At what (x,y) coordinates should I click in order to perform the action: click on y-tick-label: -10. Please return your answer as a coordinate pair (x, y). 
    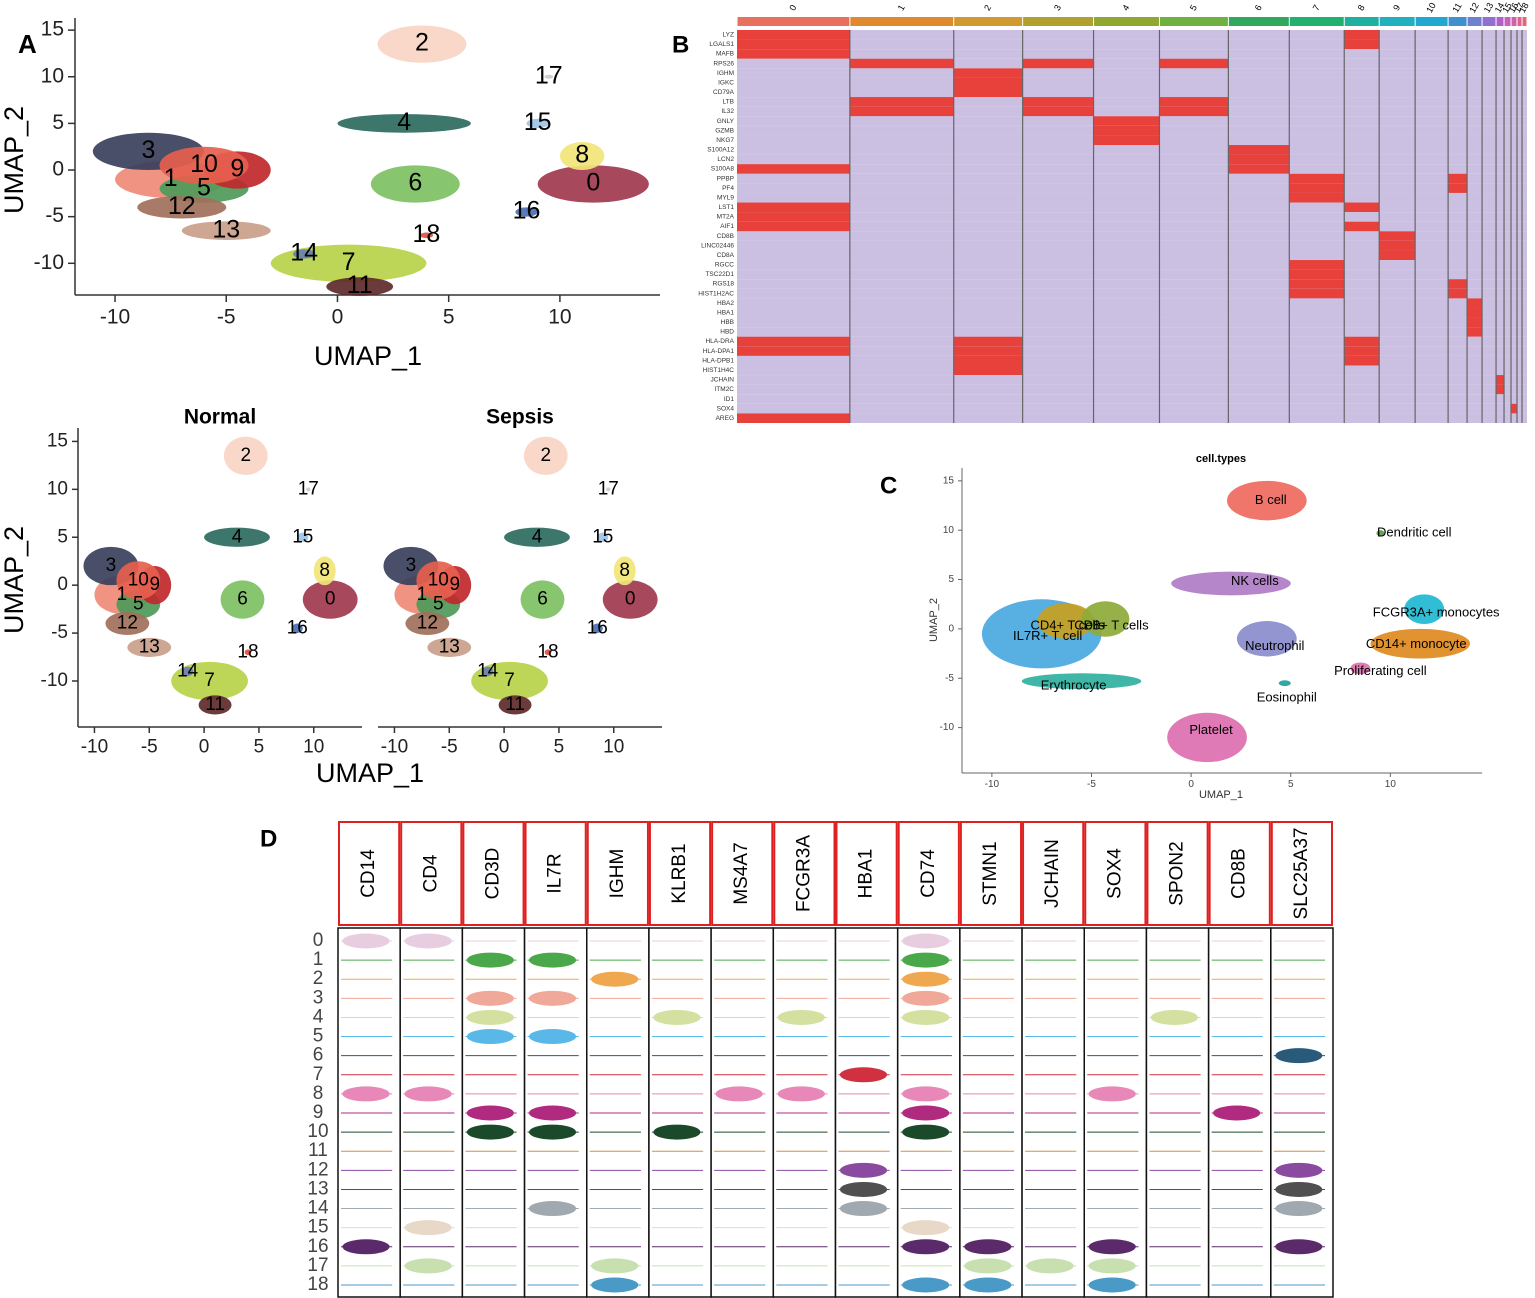
    Looking at the image, I should click on (54, 680).